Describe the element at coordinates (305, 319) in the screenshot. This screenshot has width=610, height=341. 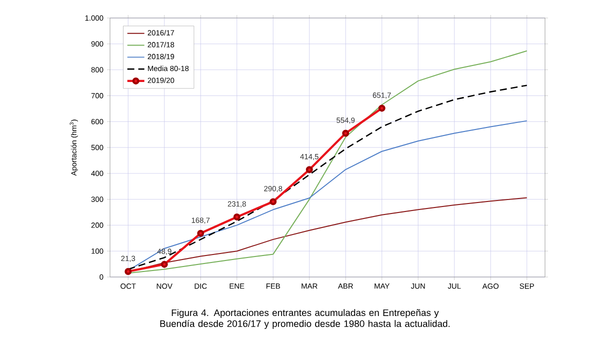
I see `text: Figura 4. Aportaciones entrantes acumuladas en Entrepeñas y Buendía desde 2016/17 y promedio desde 1980 hasta la actualidad.` at that location.